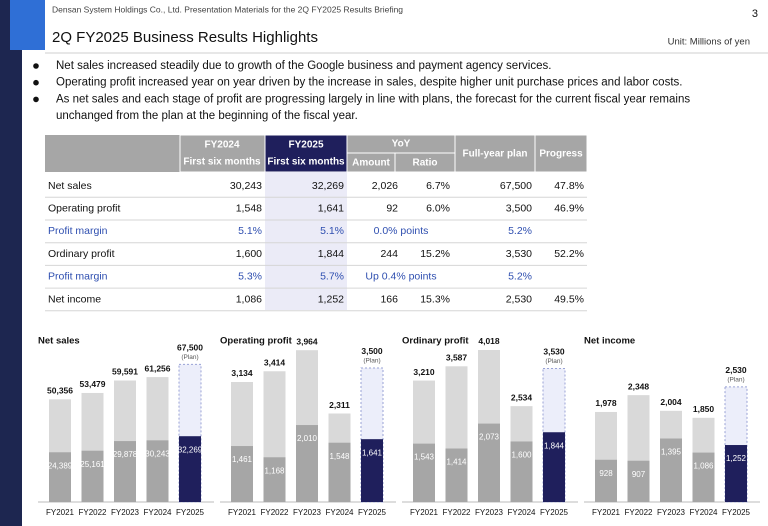 The image size is (768, 526). Describe the element at coordinates (125, 372) in the screenshot. I see `full-year-label: 59,591` at that location.